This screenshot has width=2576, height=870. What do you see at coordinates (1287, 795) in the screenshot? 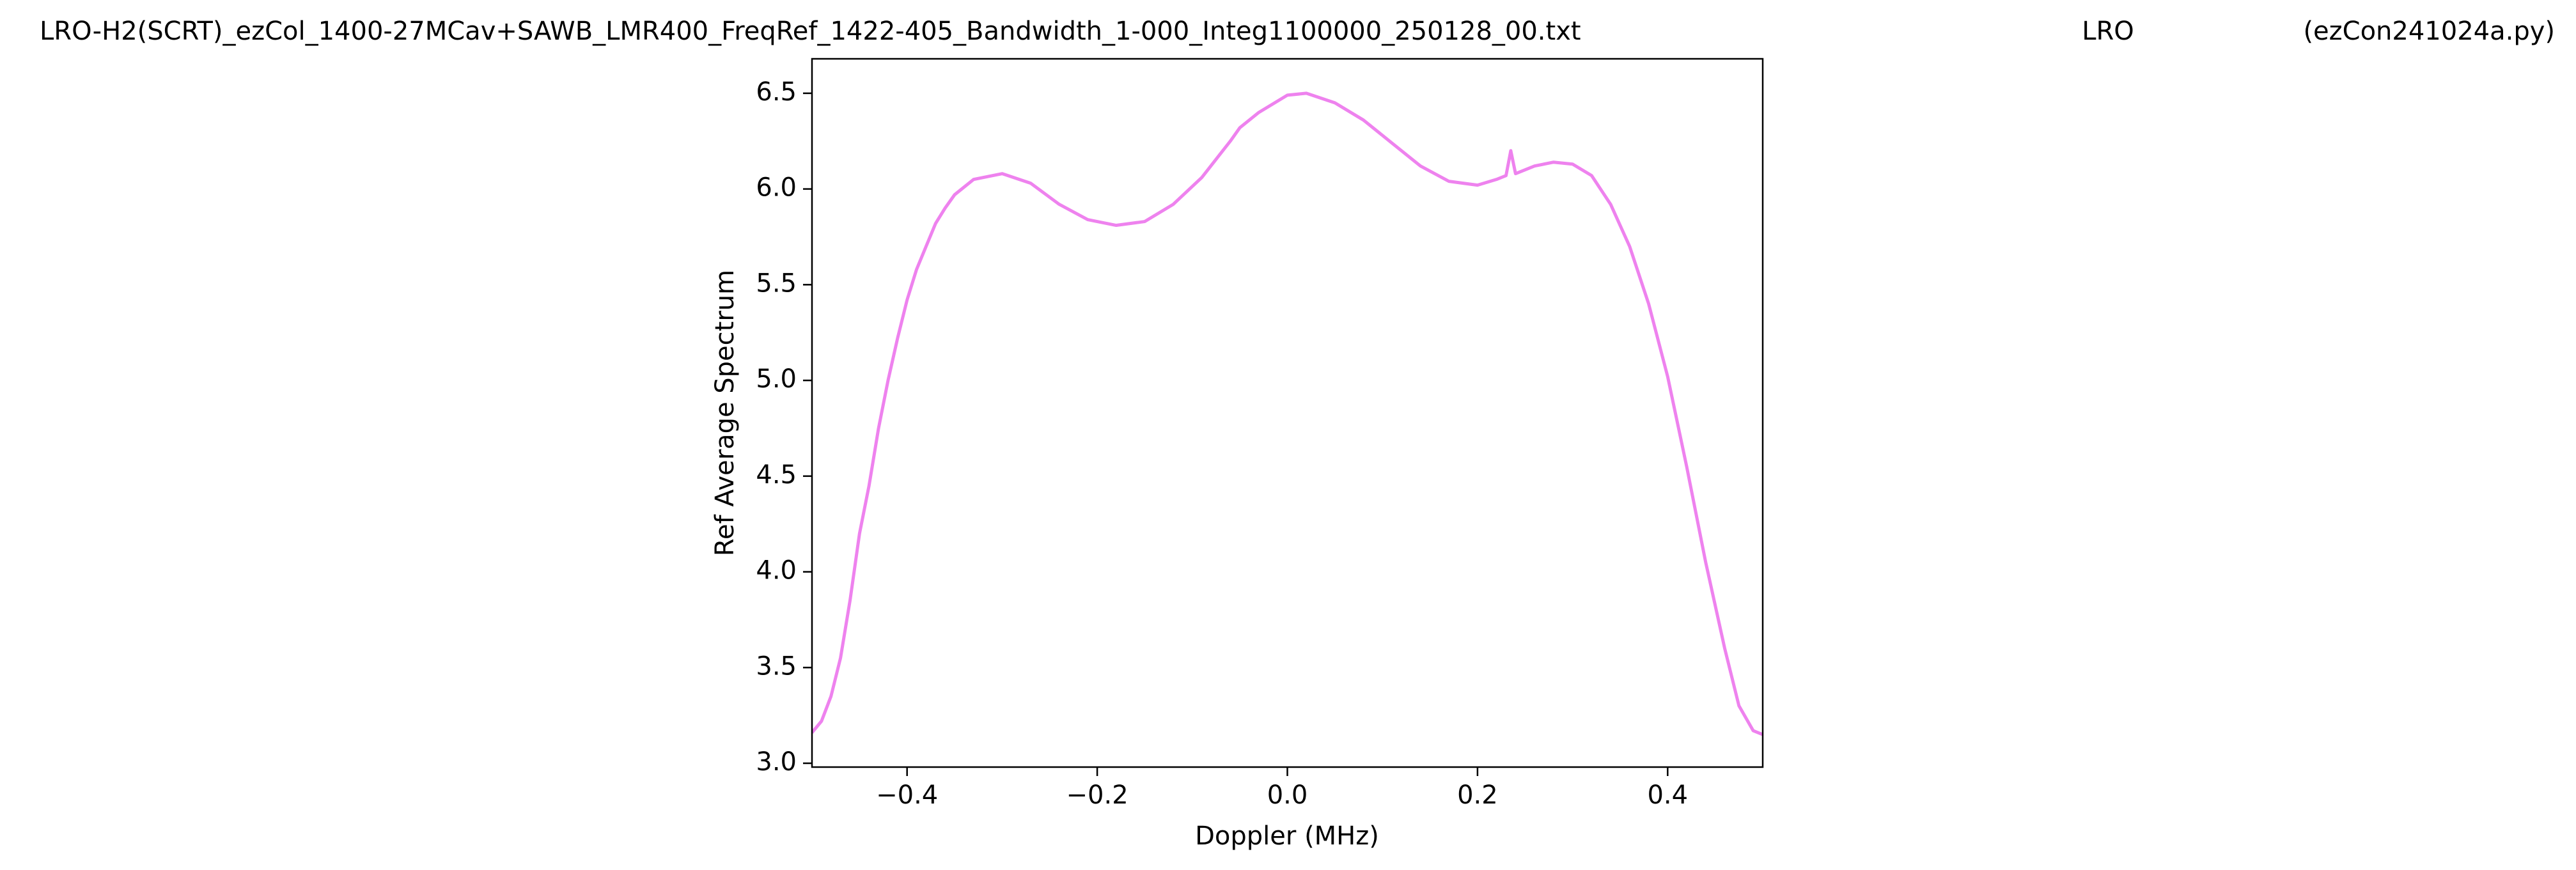
I see `x-tick-label: 0.0` at bounding box center [1287, 795].